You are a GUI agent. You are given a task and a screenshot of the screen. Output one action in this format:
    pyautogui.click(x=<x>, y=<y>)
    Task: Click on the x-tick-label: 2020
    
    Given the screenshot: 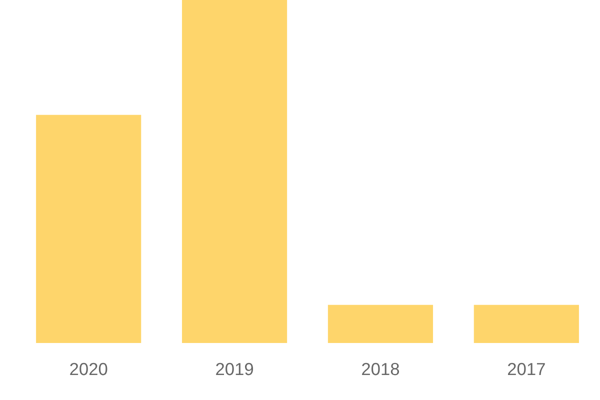 What is the action you would take?
    pyautogui.click(x=89, y=369)
    